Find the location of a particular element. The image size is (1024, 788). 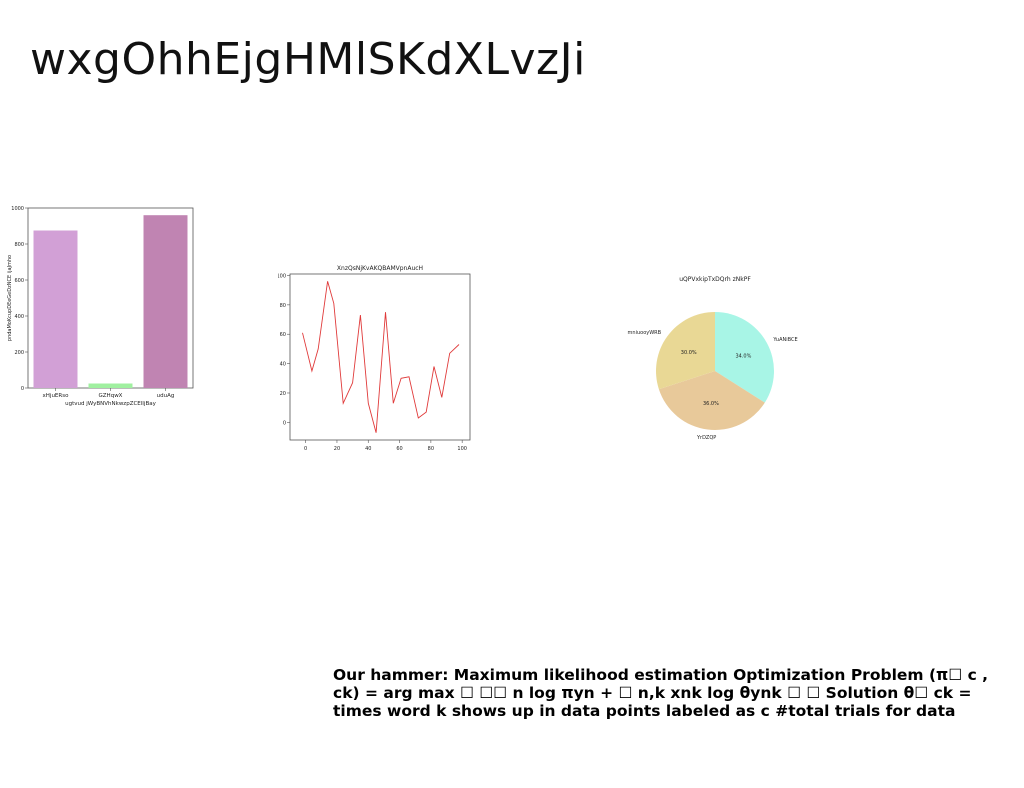

line-y-tick-label: 0 is located at coordinates (284, 423).